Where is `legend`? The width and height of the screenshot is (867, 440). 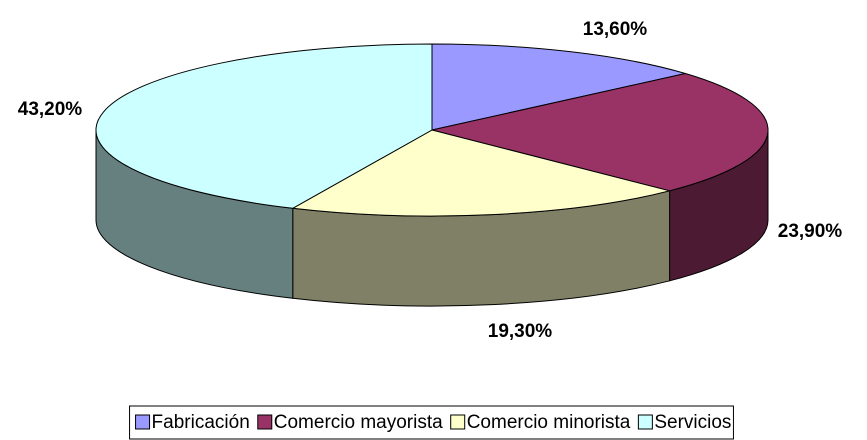 legend is located at coordinates (431, 422).